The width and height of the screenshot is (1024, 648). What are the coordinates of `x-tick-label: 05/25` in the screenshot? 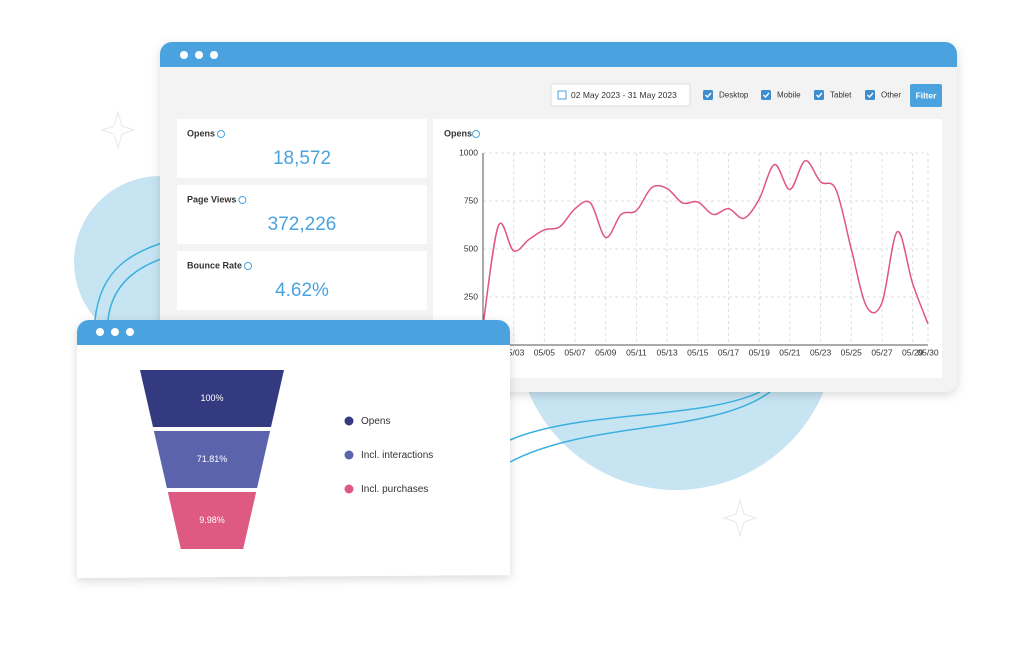 It's located at (852, 352).